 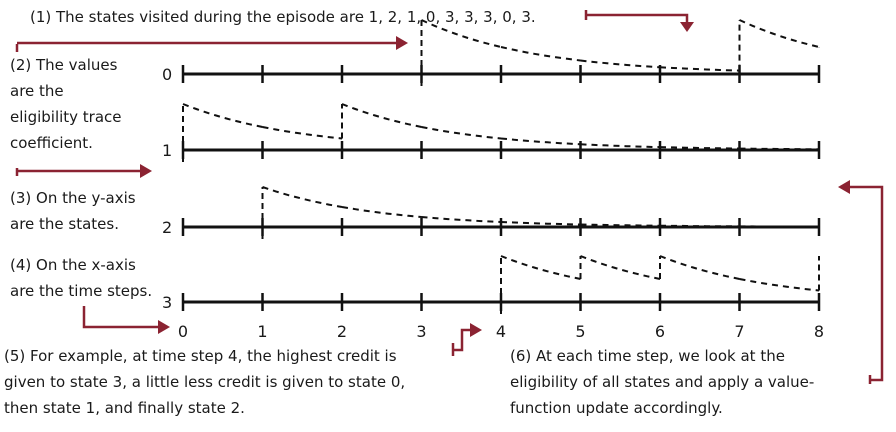 What do you see at coordinates (167, 150) in the screenshot?
I see `state-label: 1` at bounding box center [167, 150].